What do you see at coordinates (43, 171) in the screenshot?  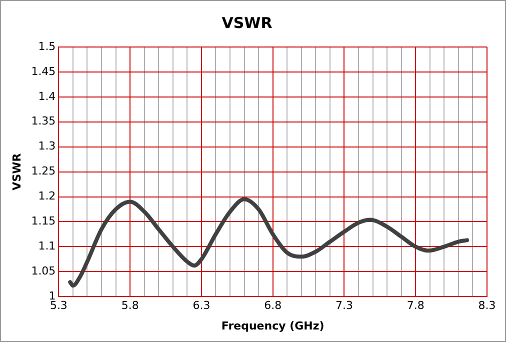 I see `y-tick-label: 1.25` at bounding box center [43, 171].